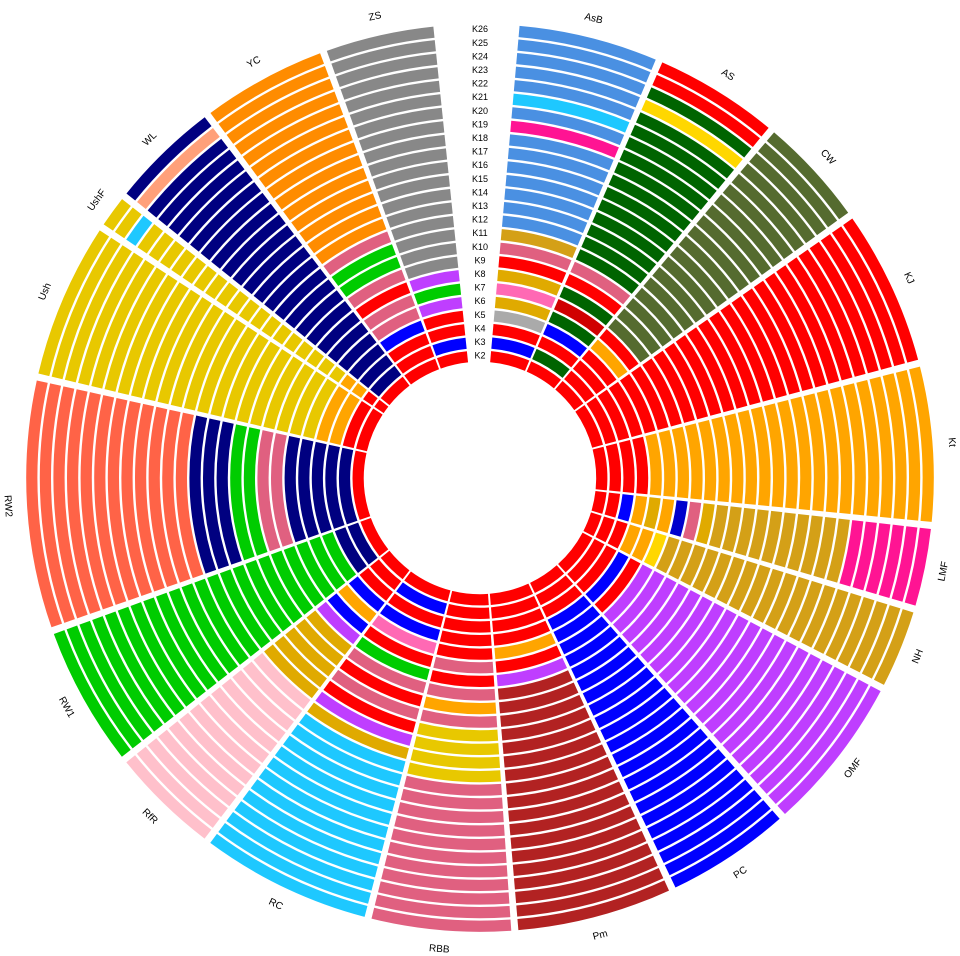 The width and height of the screenshot is (960, 956). Describe the element at coordinates (235, 226) in the screenshot. I see `ring-segment-WL-K19` at that location.